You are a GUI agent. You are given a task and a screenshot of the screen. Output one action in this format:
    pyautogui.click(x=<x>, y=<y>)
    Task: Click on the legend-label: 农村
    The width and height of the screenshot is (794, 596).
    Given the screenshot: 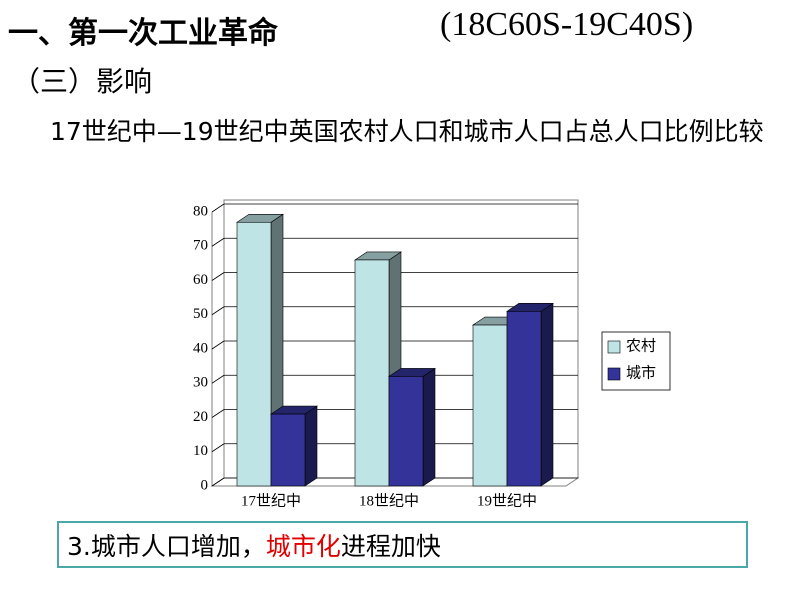 What is the action you would take?
    pyautogui.click(x=641, y=345)
    